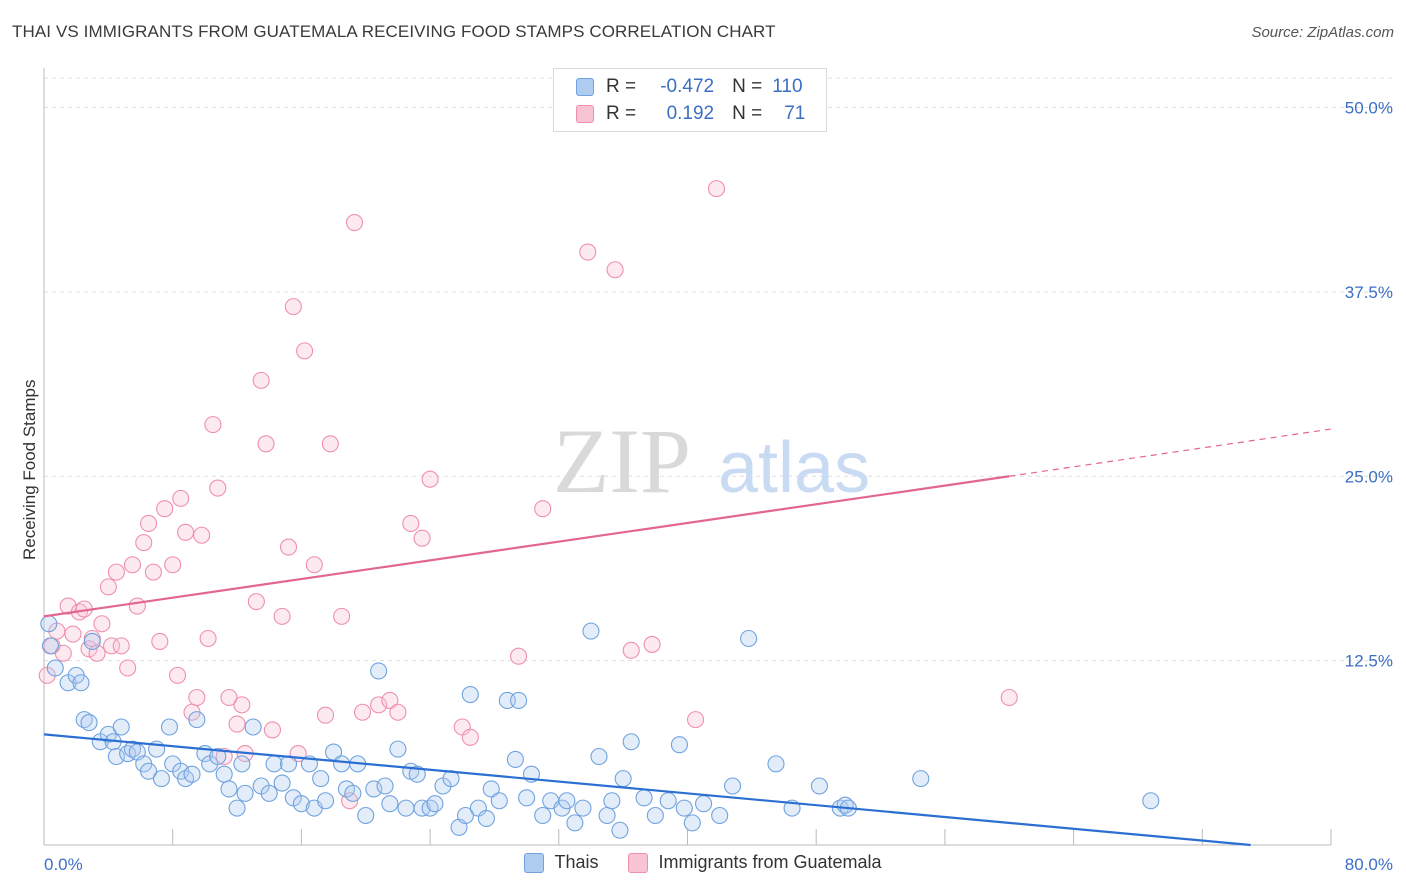 This screenshot has height=892, width=1406. I want to click on series-legend: Thais Immigrants from Guatemala, so click(703, 862).